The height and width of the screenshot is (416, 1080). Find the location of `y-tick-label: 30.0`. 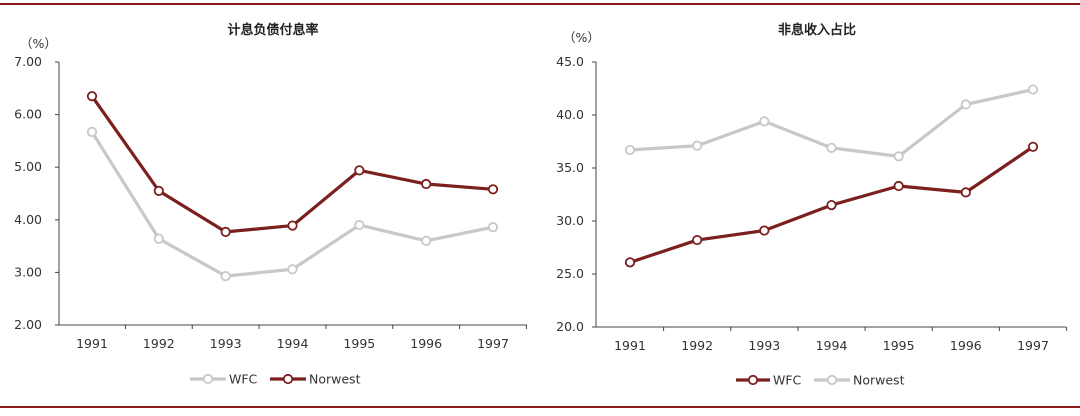

y-tick-label: 30.0 is located at coordinates (570, 220).